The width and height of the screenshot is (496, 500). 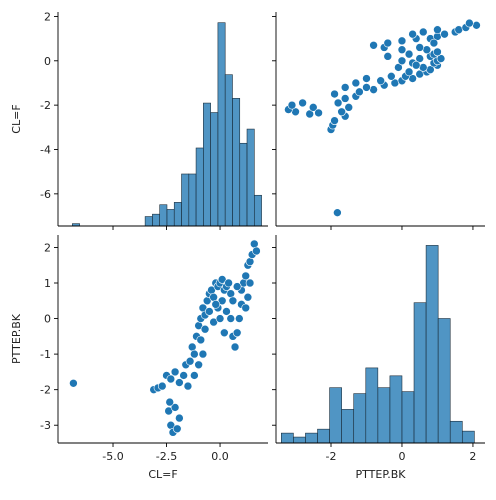 I want to click on x-tick-label: 0.0, so click(x=220, y=456).